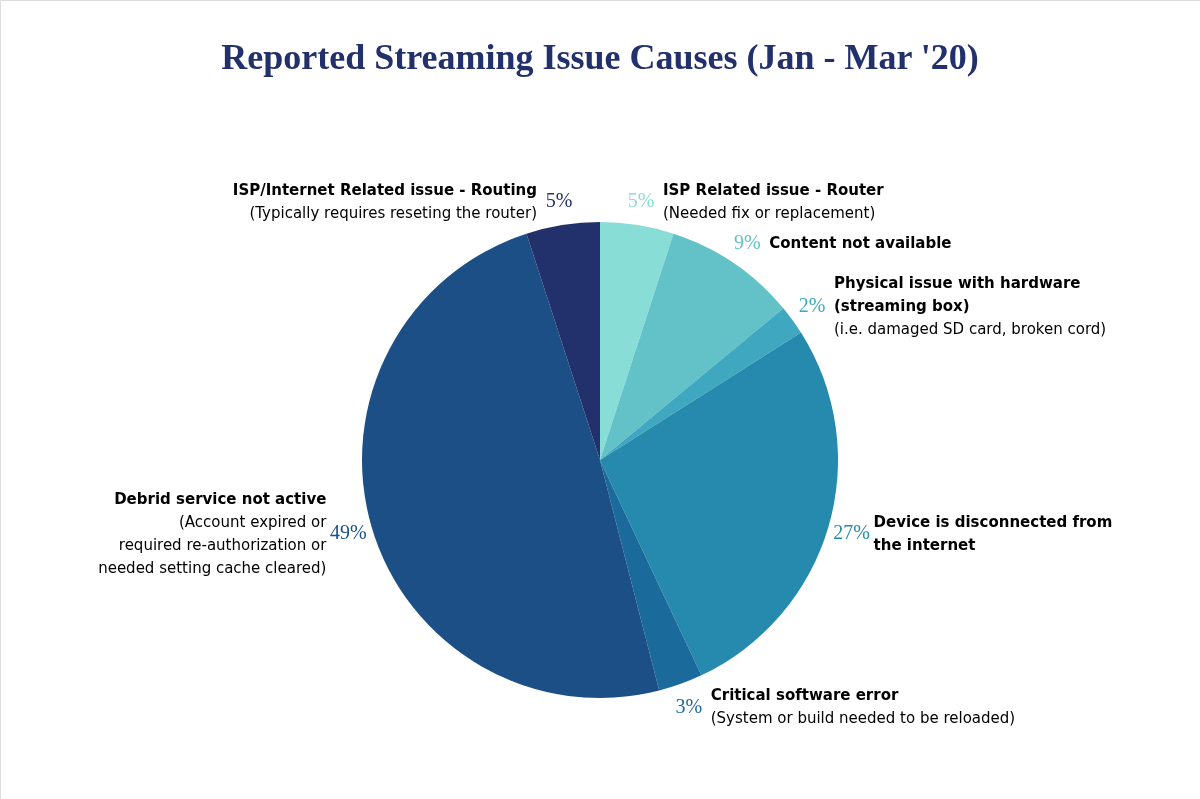 Image resolution: width=1200 pixels, height=799 pixels. Describe the element at coordinates (851, 532) in the screenshot. I see `data-label: 27%` at that location.